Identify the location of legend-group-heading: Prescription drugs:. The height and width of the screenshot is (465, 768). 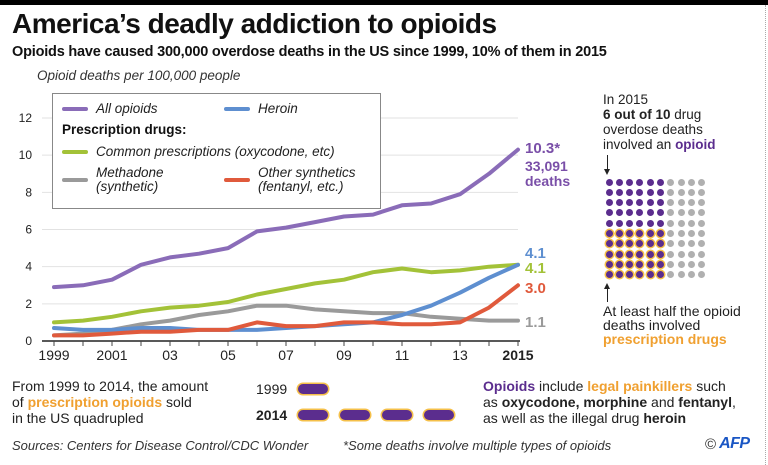
(124, 129).